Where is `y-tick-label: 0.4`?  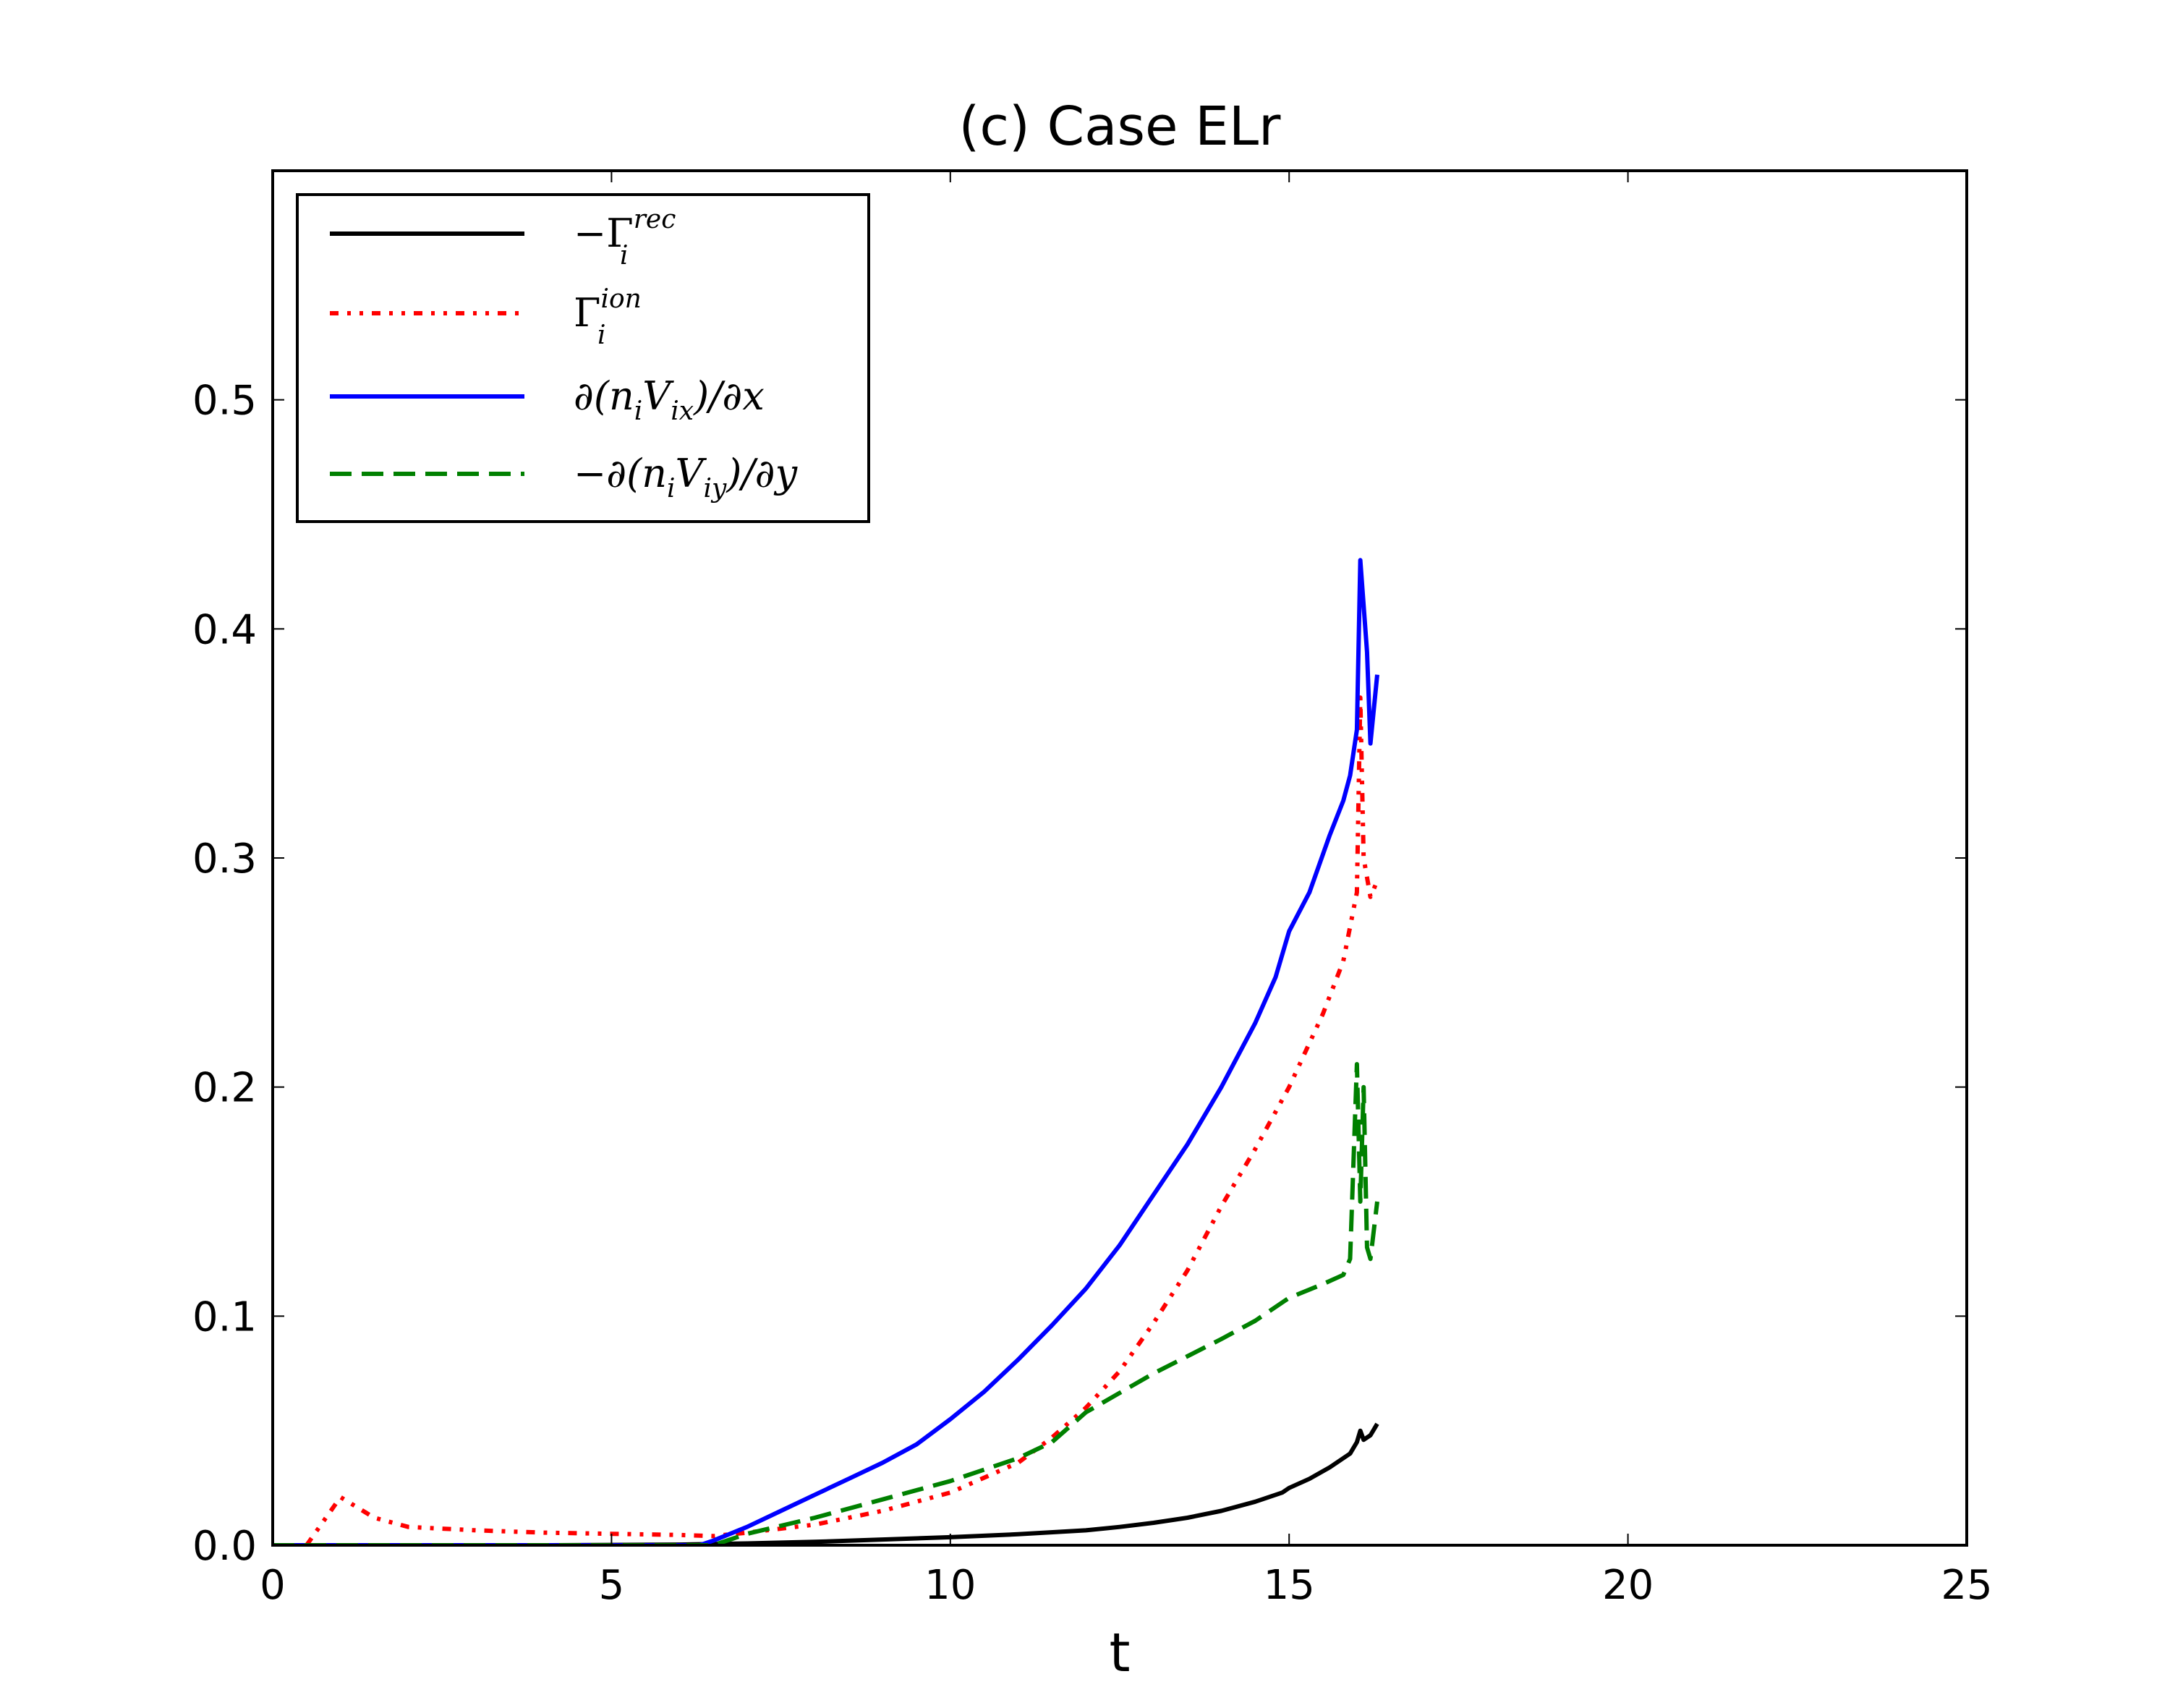
y-tick-label: 0.4 is located at coordinates (224, 629).